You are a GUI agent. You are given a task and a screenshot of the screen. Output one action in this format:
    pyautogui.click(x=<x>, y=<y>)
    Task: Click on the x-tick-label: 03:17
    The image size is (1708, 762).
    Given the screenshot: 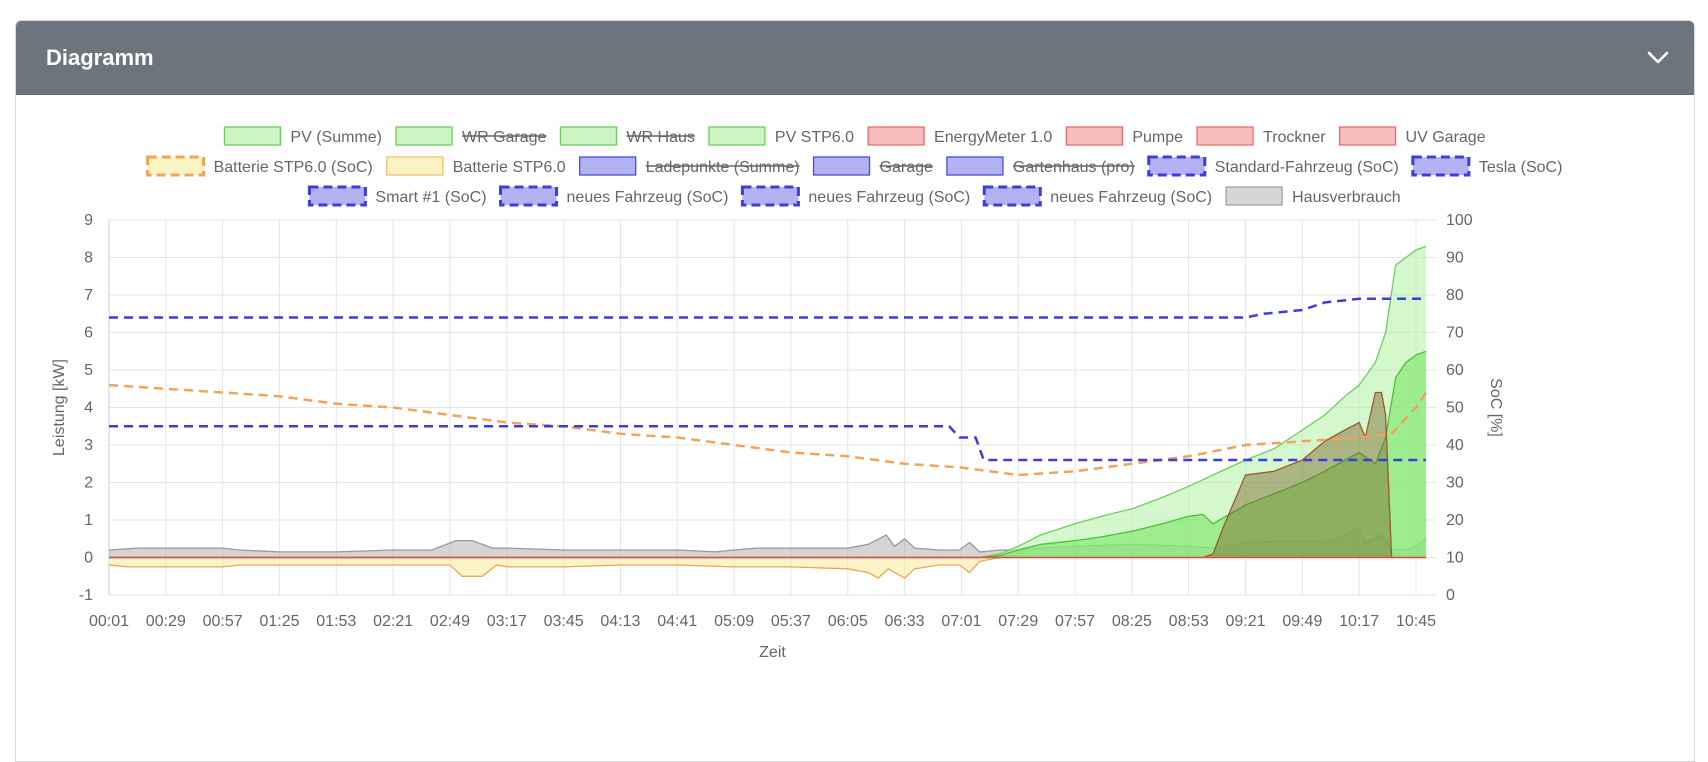 What is the action you would take?
    pyautogui.click(x=507, y=621)
    